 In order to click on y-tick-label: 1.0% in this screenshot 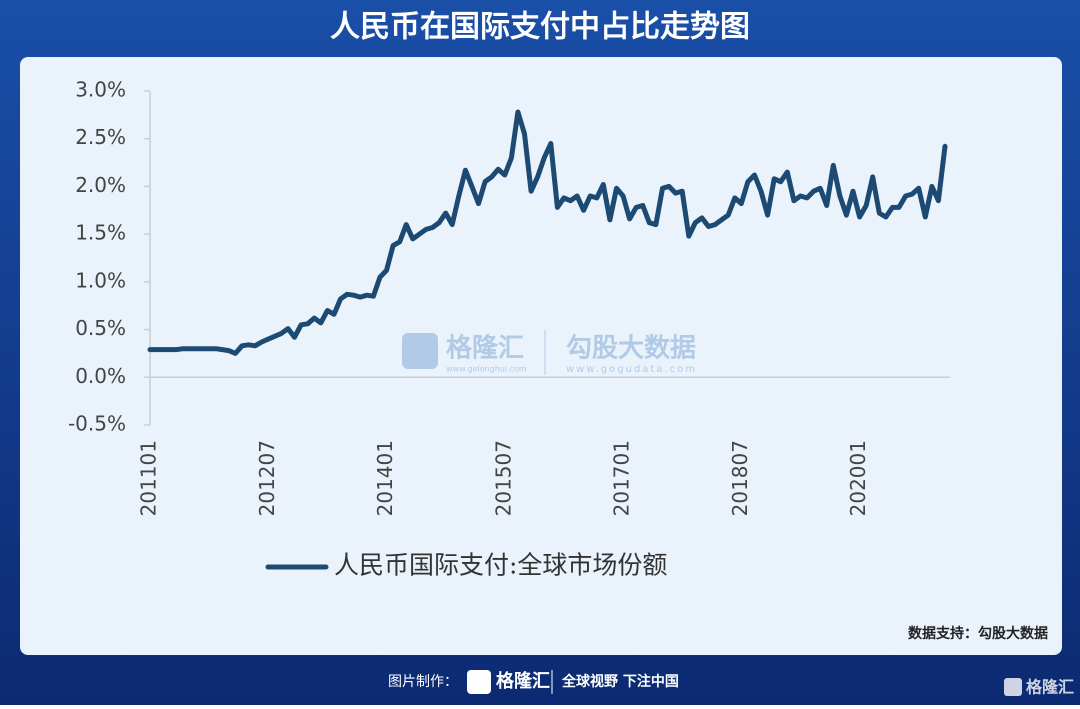, I will do `click(100, 280)`.